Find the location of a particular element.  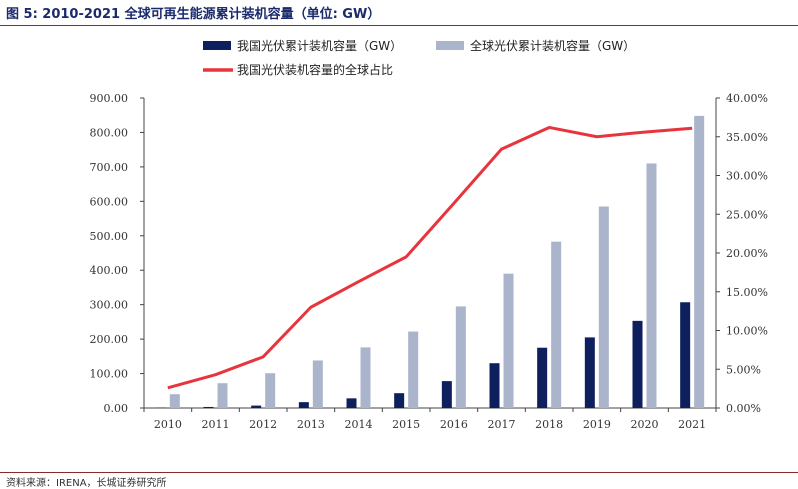

left-tick-label: 600.00 is located at coordinates (109, 201).